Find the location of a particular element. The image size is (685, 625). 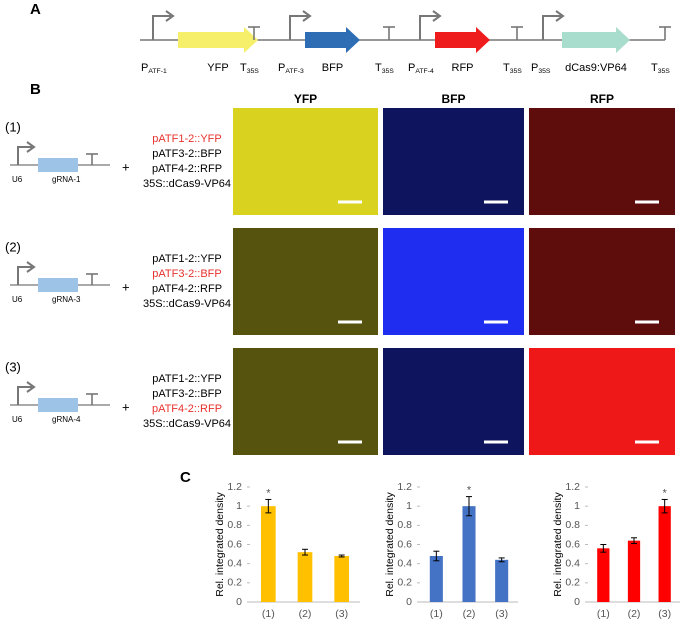

panel-label: C is located at coordinates (185, 477).